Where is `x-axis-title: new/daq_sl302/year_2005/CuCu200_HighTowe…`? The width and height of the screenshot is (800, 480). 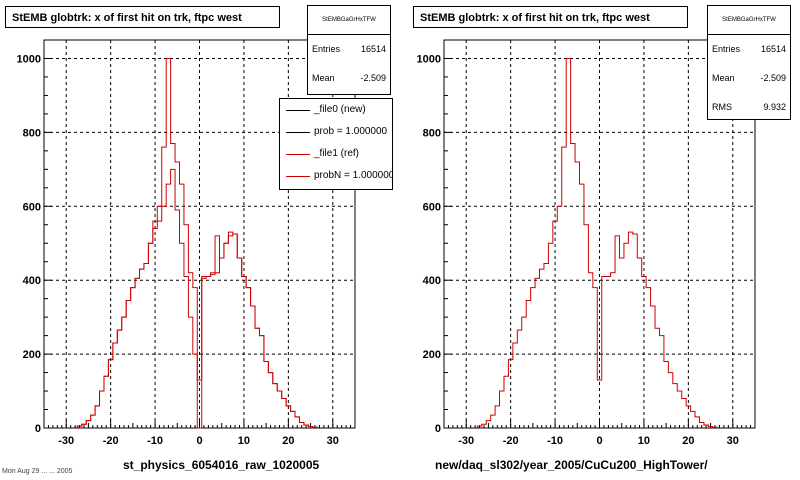
x-axis-title: new/daq_sl302/year_2005/CuCu200_HighTowe… is located at coordinates (571, 465).